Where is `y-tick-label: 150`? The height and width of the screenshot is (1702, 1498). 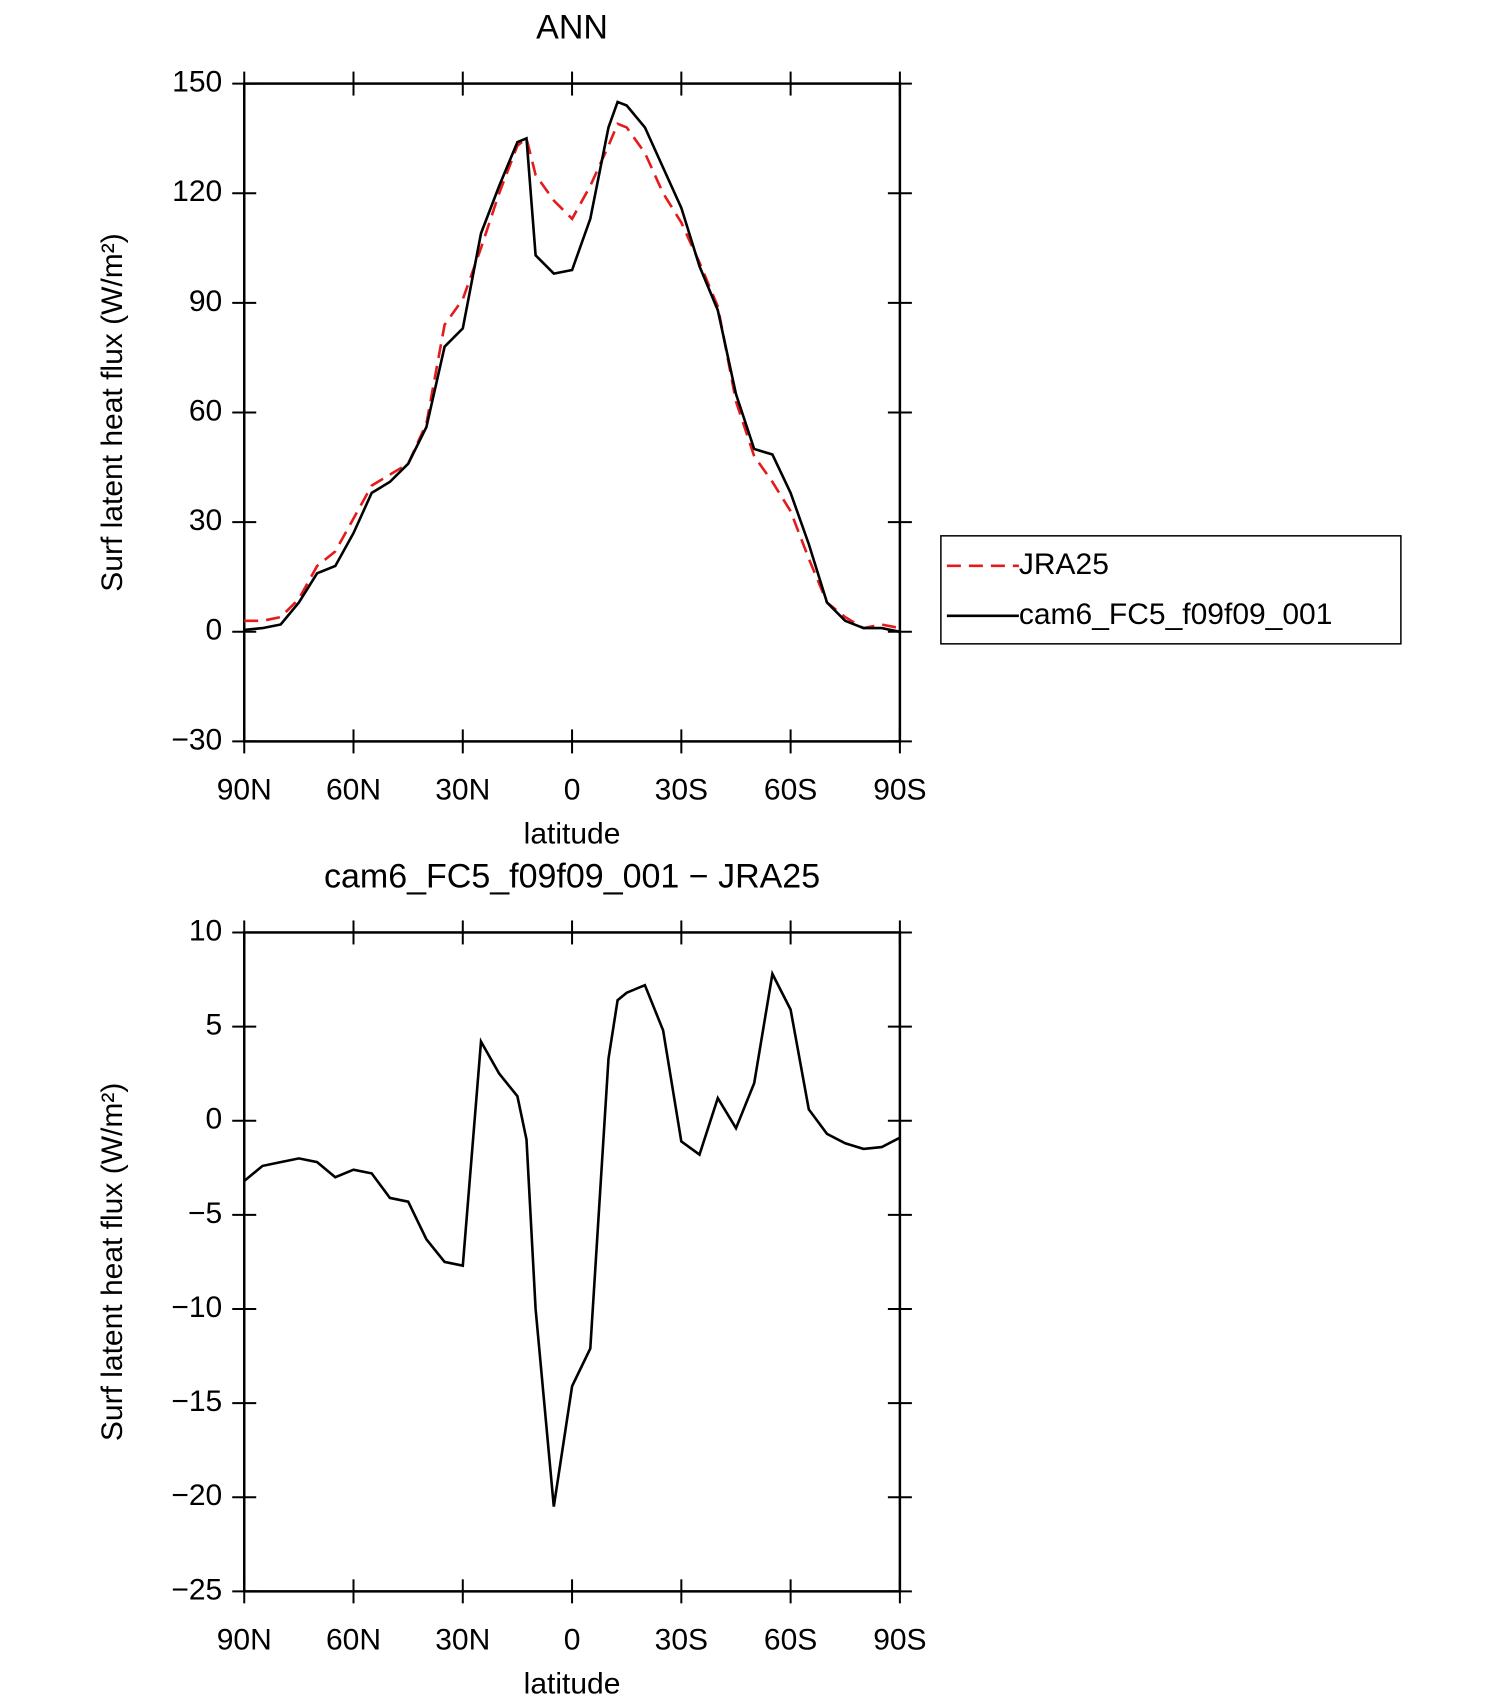
y-tick-label: 150 is located at coordinates (197, 82).